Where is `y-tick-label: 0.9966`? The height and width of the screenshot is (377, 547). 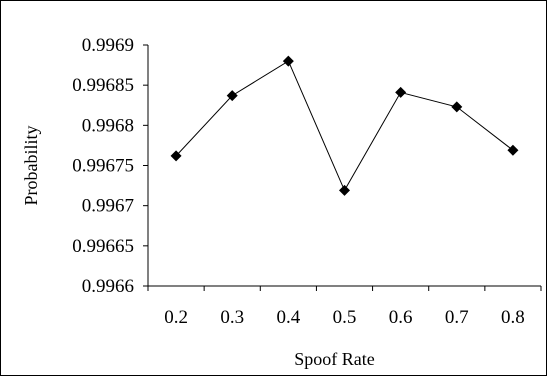 y-tick-label: 0.9966 is located at coordinates (108, 286).